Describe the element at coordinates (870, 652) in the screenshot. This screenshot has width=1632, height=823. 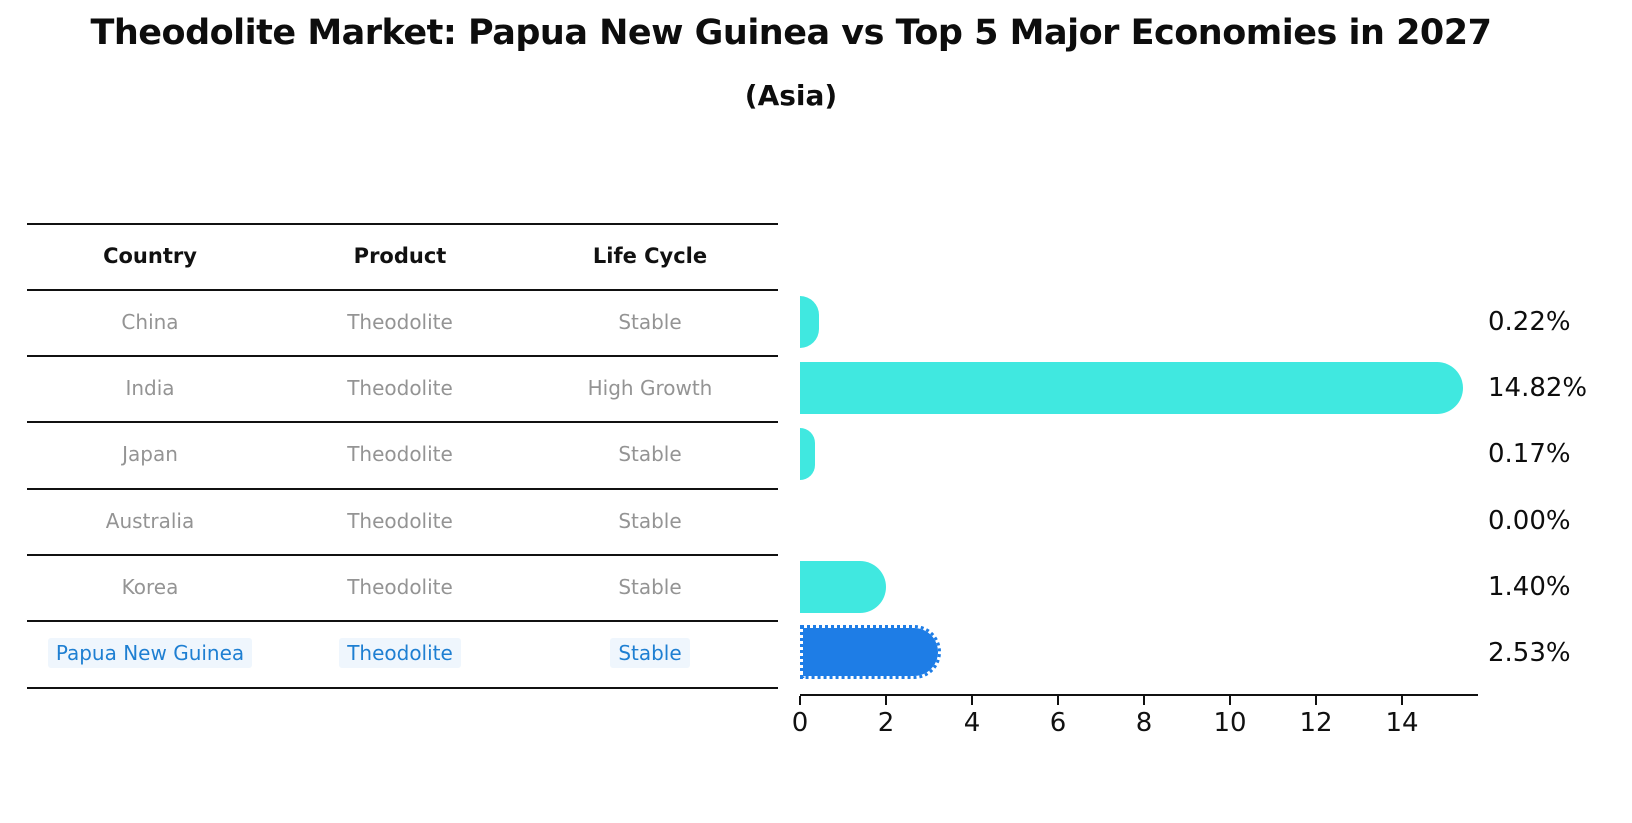
I see `bar-papua-new-guinea` at that location.